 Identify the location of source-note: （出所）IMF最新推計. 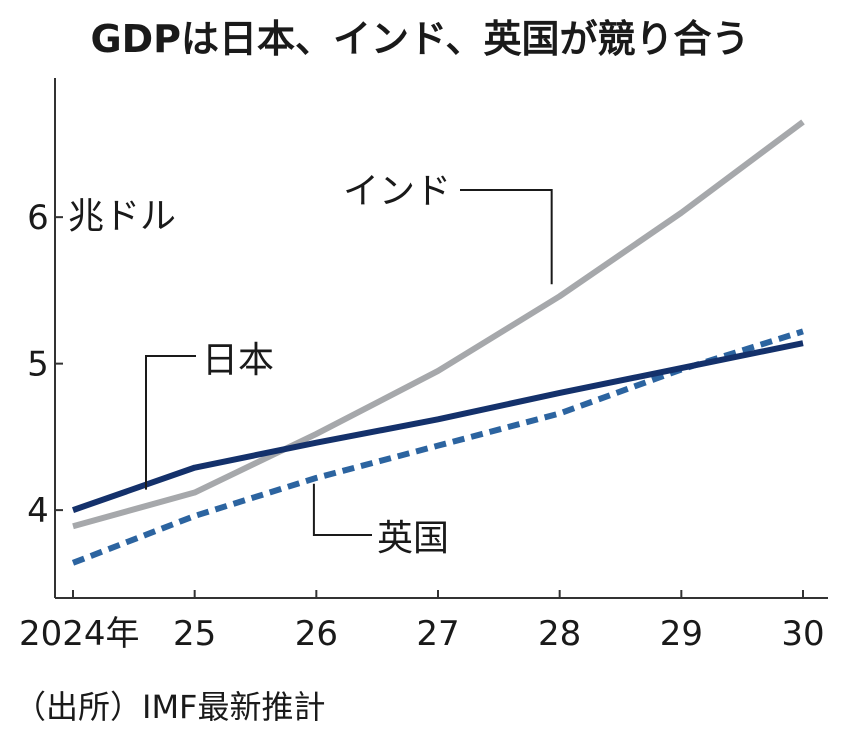
(169, 707).